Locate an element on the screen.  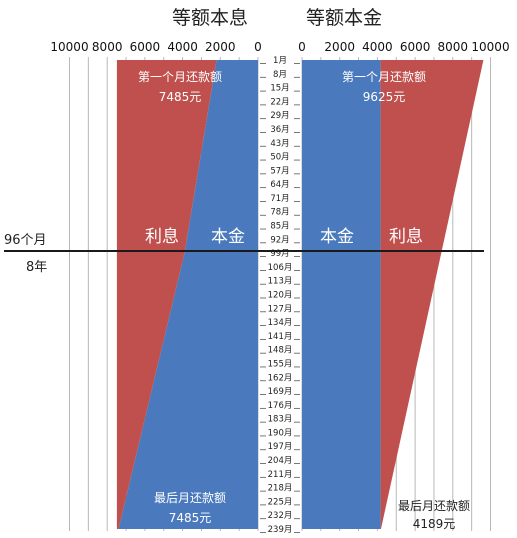
month-label: 190月 is located at coordinates (280, 433).